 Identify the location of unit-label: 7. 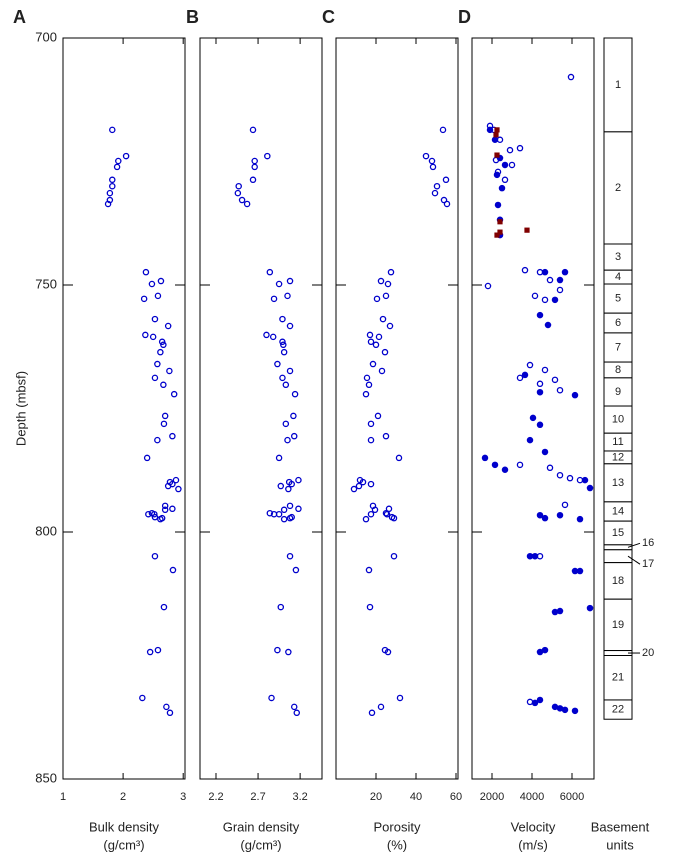
(618, 347).